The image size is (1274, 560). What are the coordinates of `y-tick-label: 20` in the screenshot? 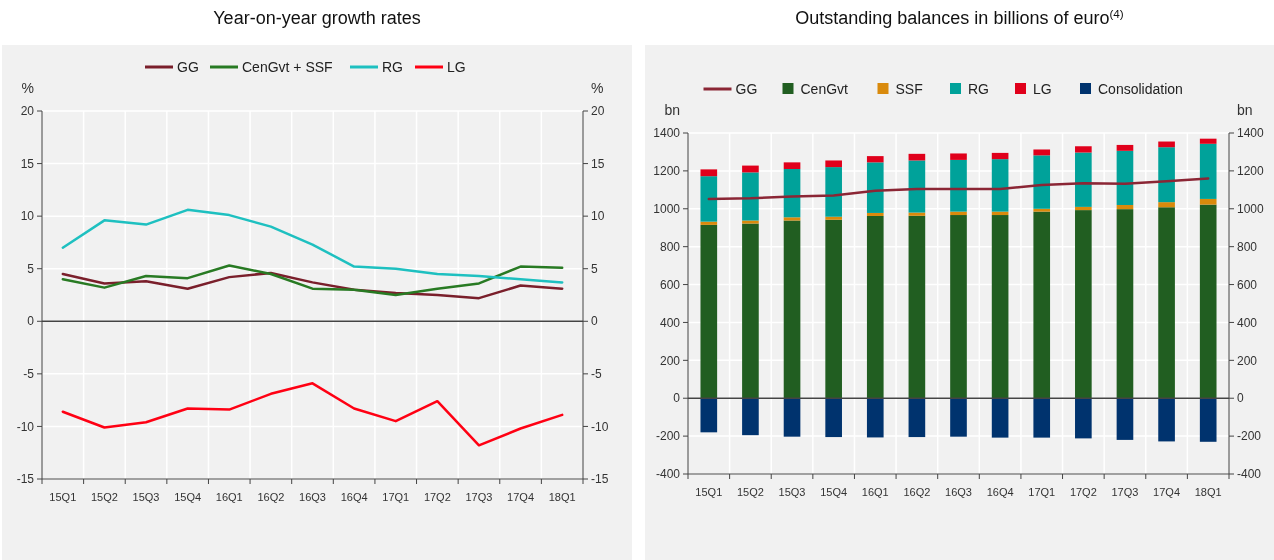 It's located at (27, 111).